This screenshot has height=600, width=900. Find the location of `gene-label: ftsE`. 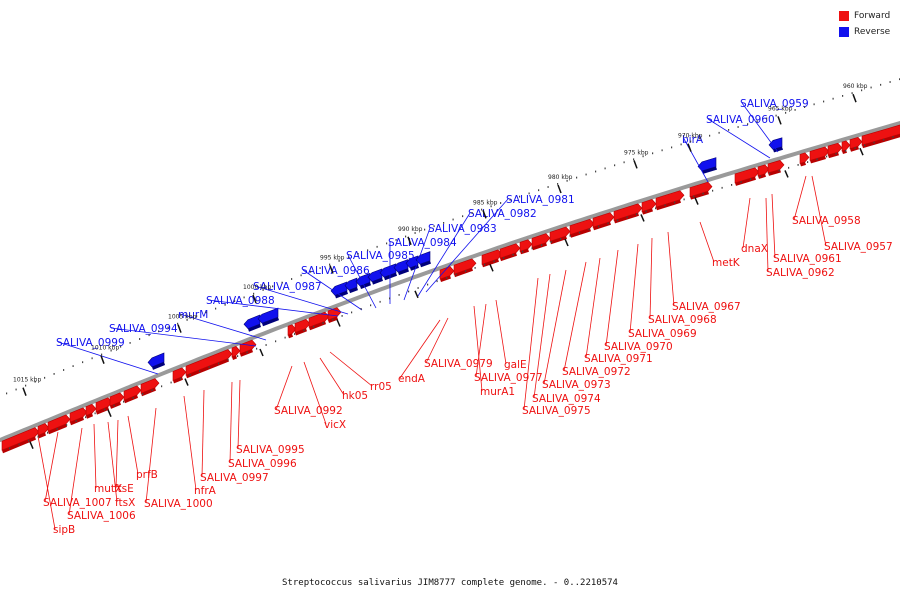

gene-label: ftsE is located at coordinates (124, 489).